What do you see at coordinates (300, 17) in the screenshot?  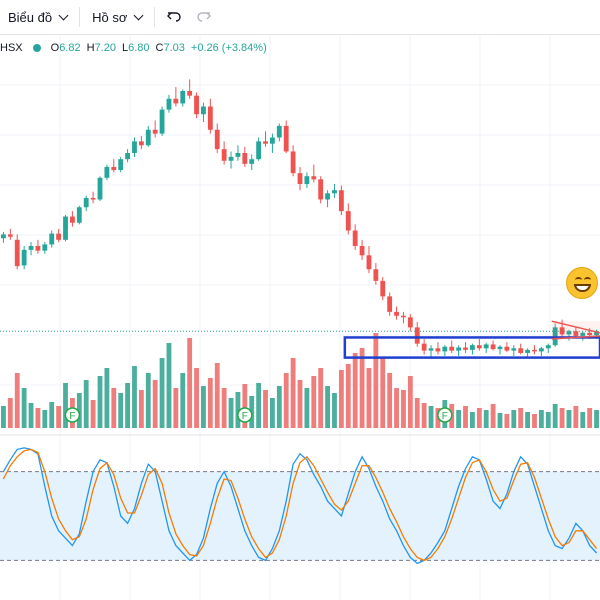 I see `top-toolbar: Biểu đồ Hồ sơ` at bounding box center [300, 17].